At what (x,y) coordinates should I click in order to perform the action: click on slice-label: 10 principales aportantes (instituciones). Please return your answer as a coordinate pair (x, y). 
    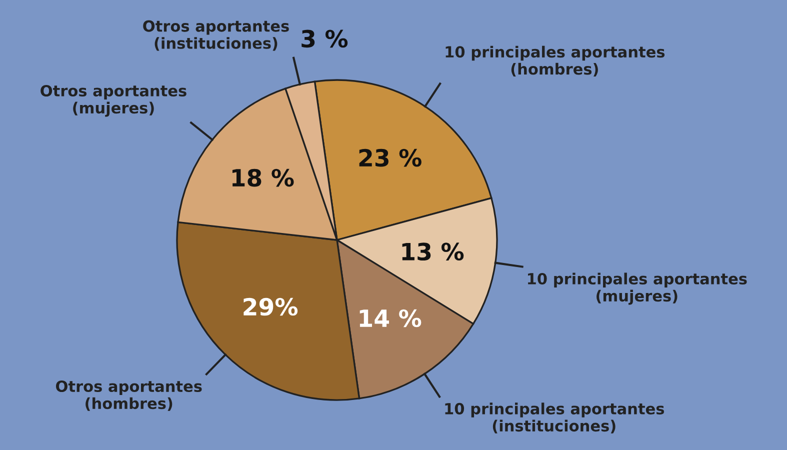
    Looking at the image, I should click on (554, 418).